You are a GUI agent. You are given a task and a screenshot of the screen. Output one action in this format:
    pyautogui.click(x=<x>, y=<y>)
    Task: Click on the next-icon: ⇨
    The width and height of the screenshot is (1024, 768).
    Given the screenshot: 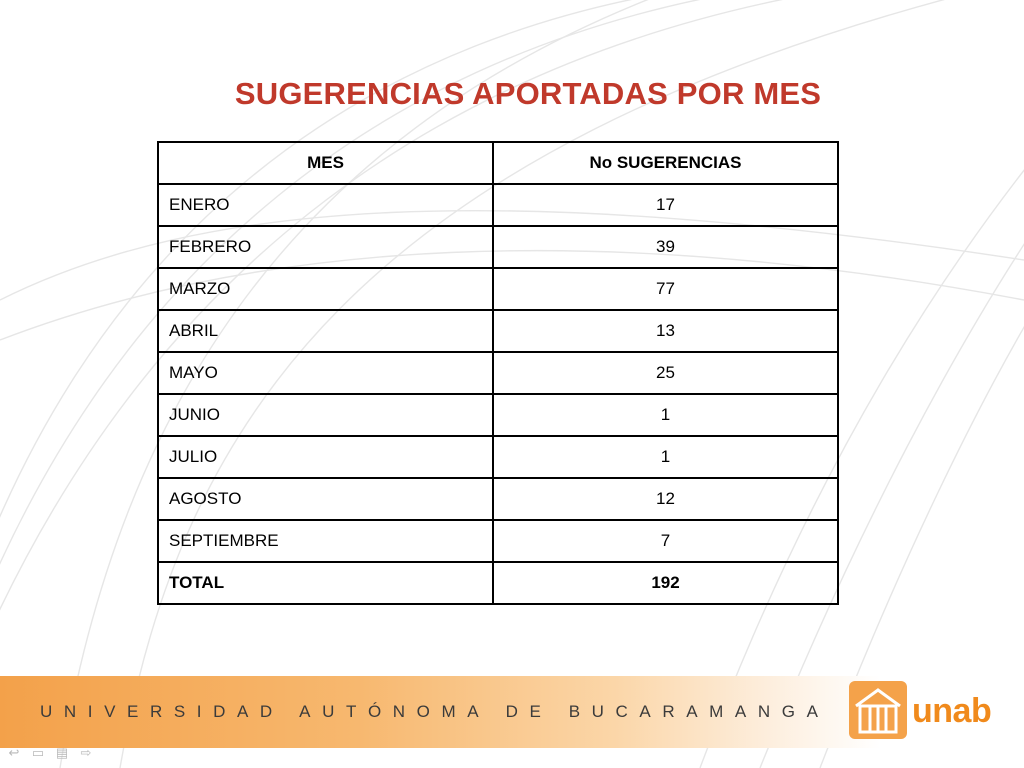 What is the action you would take?
    pyautogui.click(x=86, y=752)
    